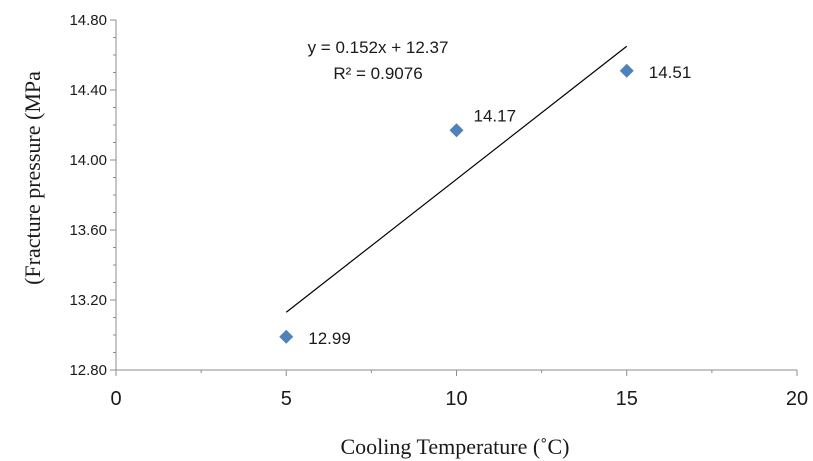 Image resolution: width=813 pixels, height=461 pixels. What do you see at coordinates (88, 20) in the screenshot?
I see `y-tick-label: 14.80` at bounding box center [88, 20].